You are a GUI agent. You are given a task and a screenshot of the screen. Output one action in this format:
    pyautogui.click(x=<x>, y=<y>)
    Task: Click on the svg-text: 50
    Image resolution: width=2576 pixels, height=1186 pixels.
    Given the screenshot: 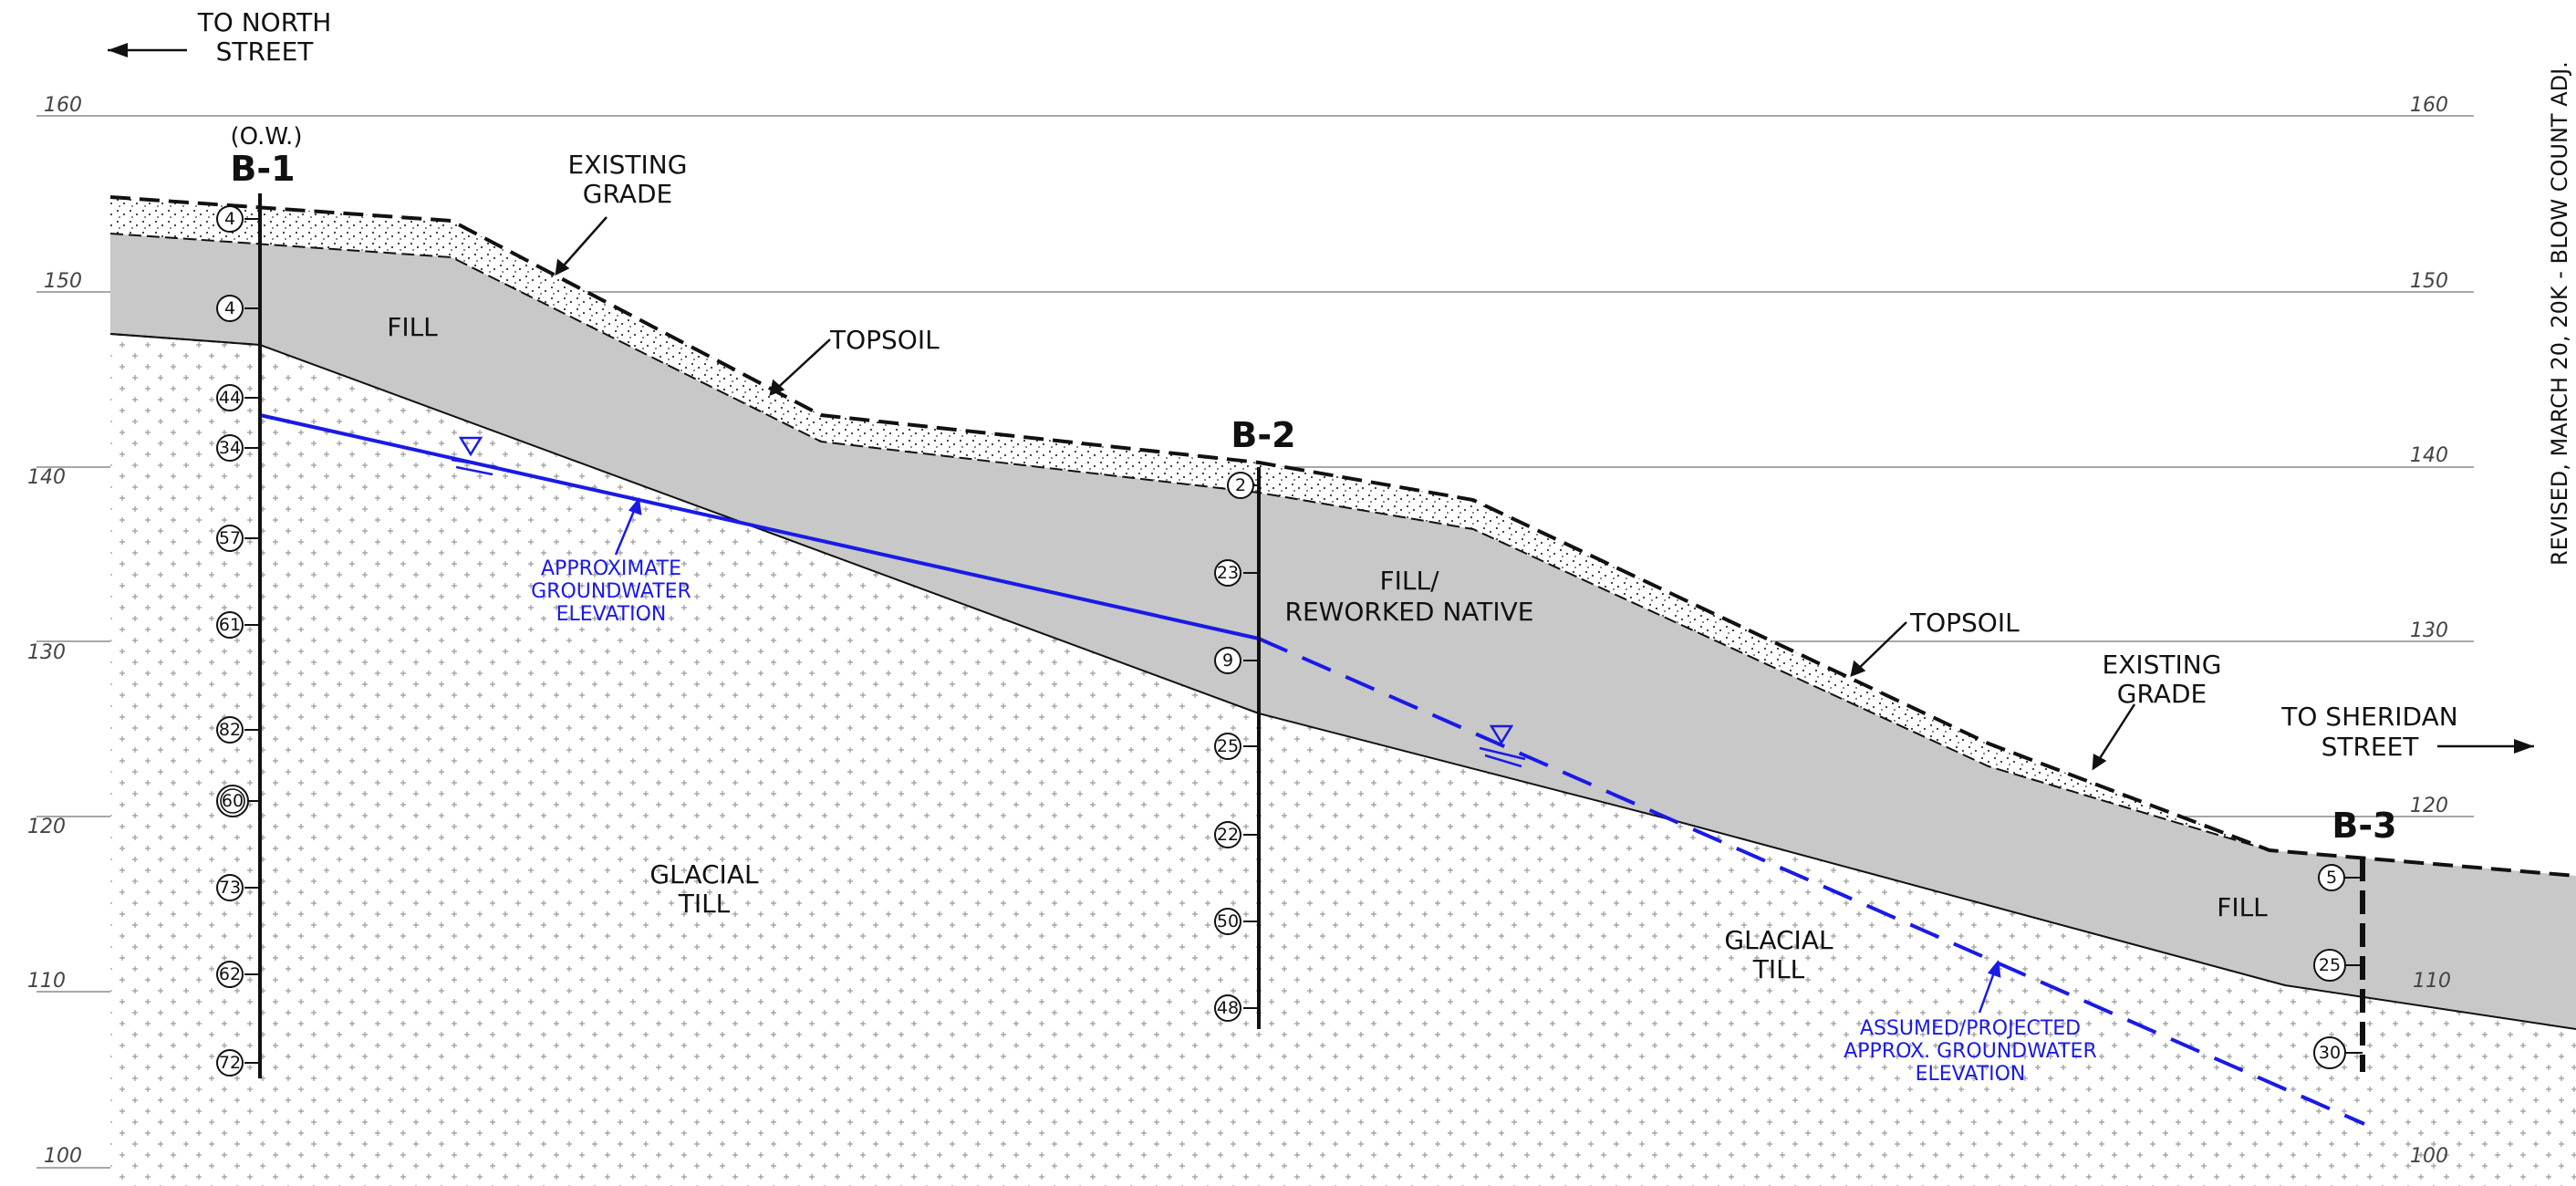 What is the action you would take?
    pyautogui.click(x=1228, y=921)
    